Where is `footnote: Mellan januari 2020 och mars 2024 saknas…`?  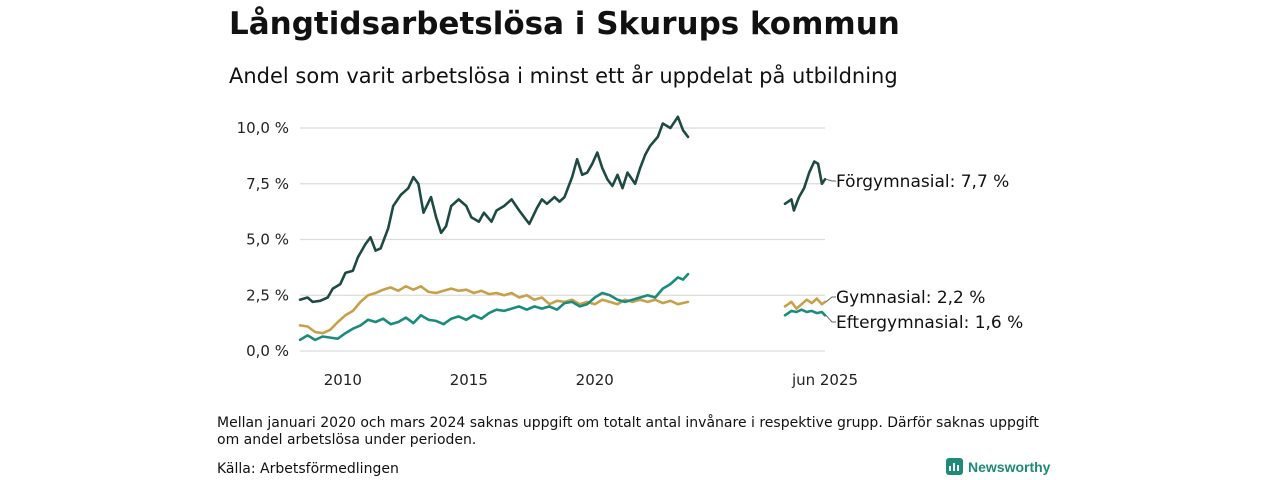
footnote: Mellan januari 2020 och mars 2024 saknas… is located at coordinates (628, 431).